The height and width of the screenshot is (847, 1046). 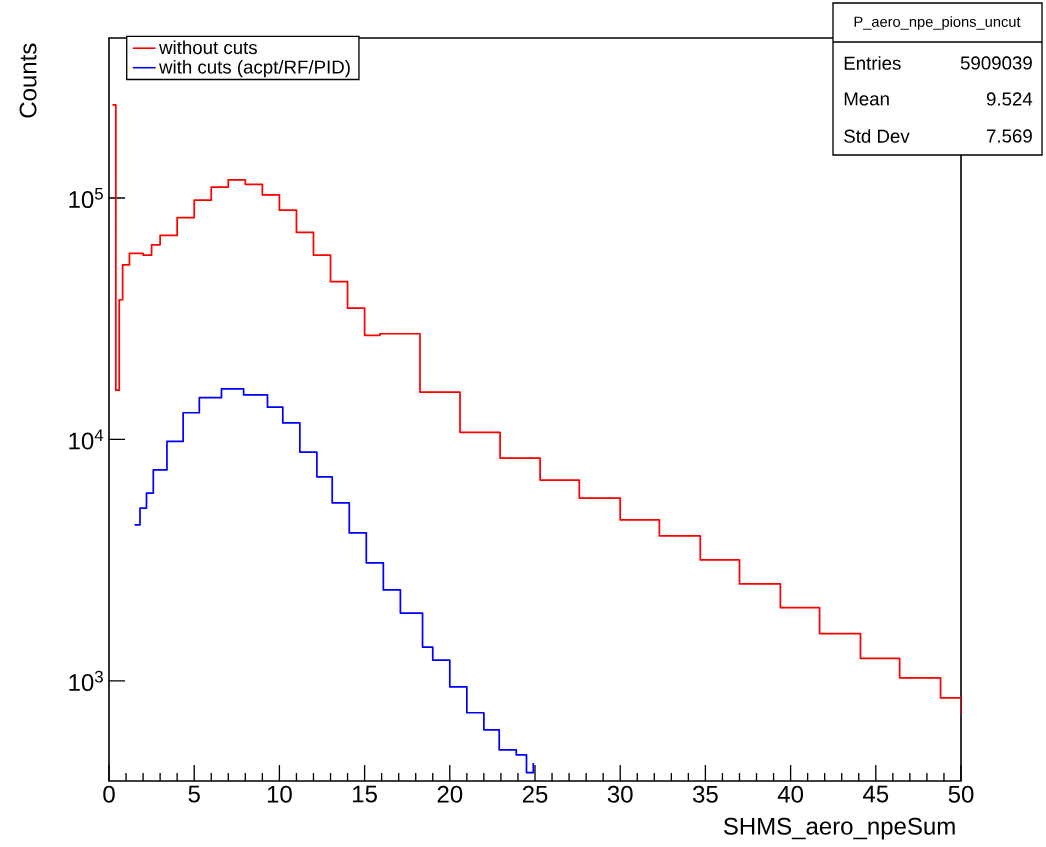 I want to click on legend-label: with cuts (acpt/RF/PID), so click(x=254, y=68).